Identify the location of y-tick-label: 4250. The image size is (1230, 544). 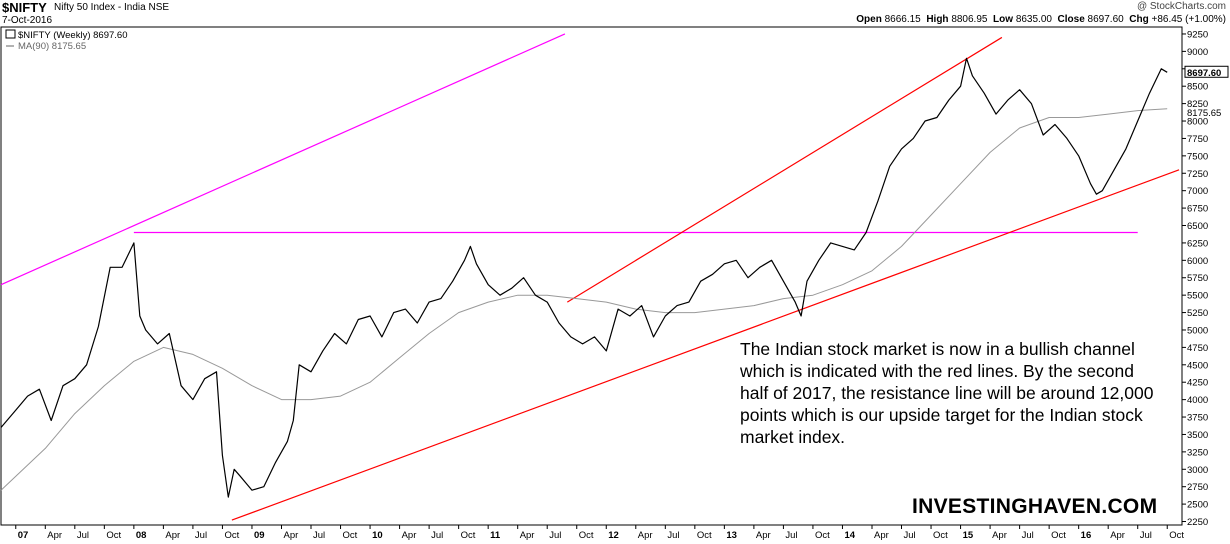
(1197, 383).